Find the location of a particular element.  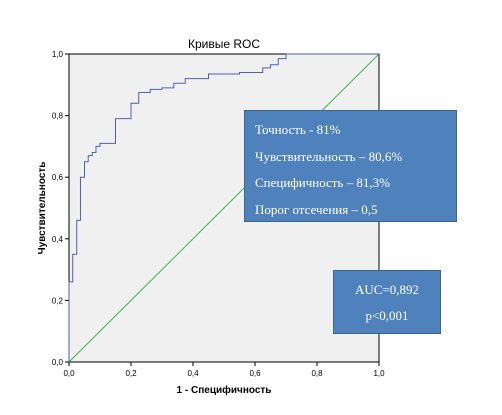

x-tick-label: 0,6 is located at coordinates (255, 373).